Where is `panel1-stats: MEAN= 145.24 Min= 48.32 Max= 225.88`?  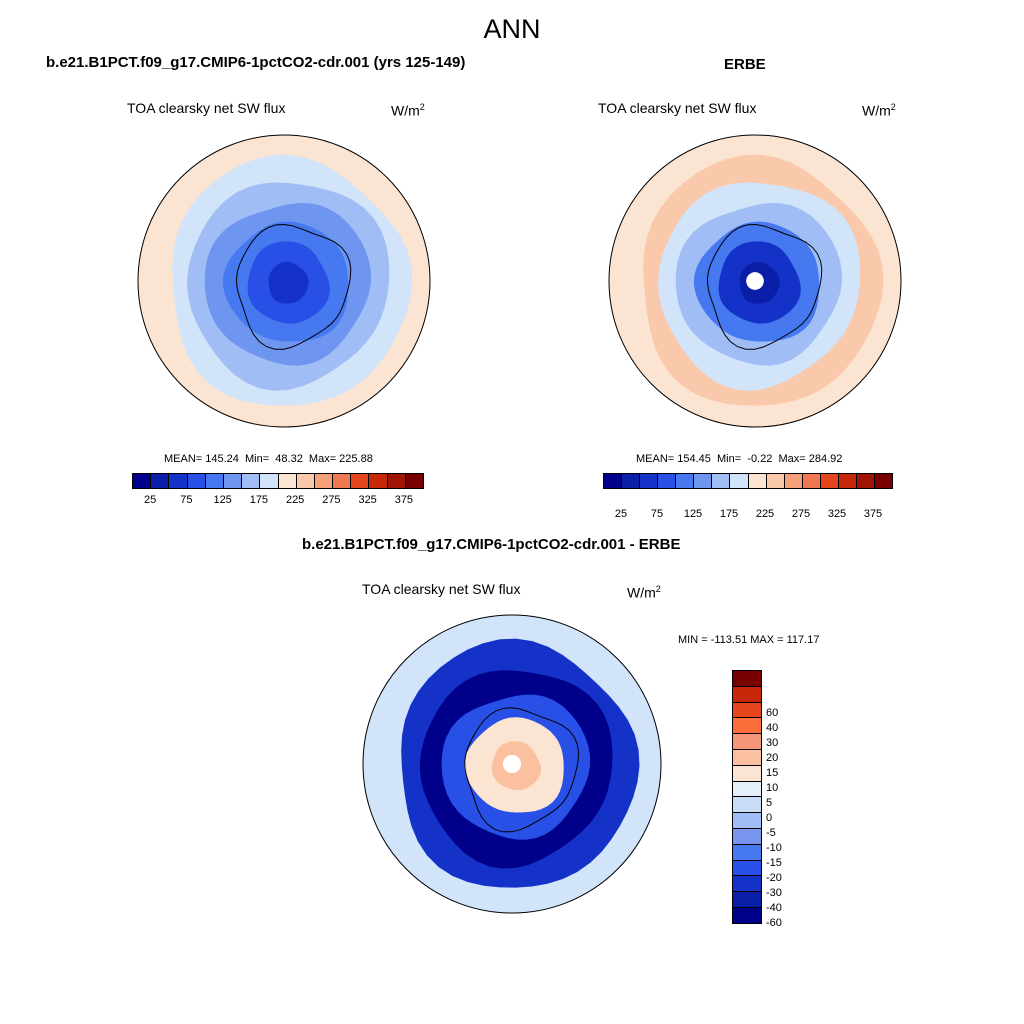 panel1-stats: MEAN= 145.24 Min= 48.32 Max= 225.88 is located at coordinates (268, 459).